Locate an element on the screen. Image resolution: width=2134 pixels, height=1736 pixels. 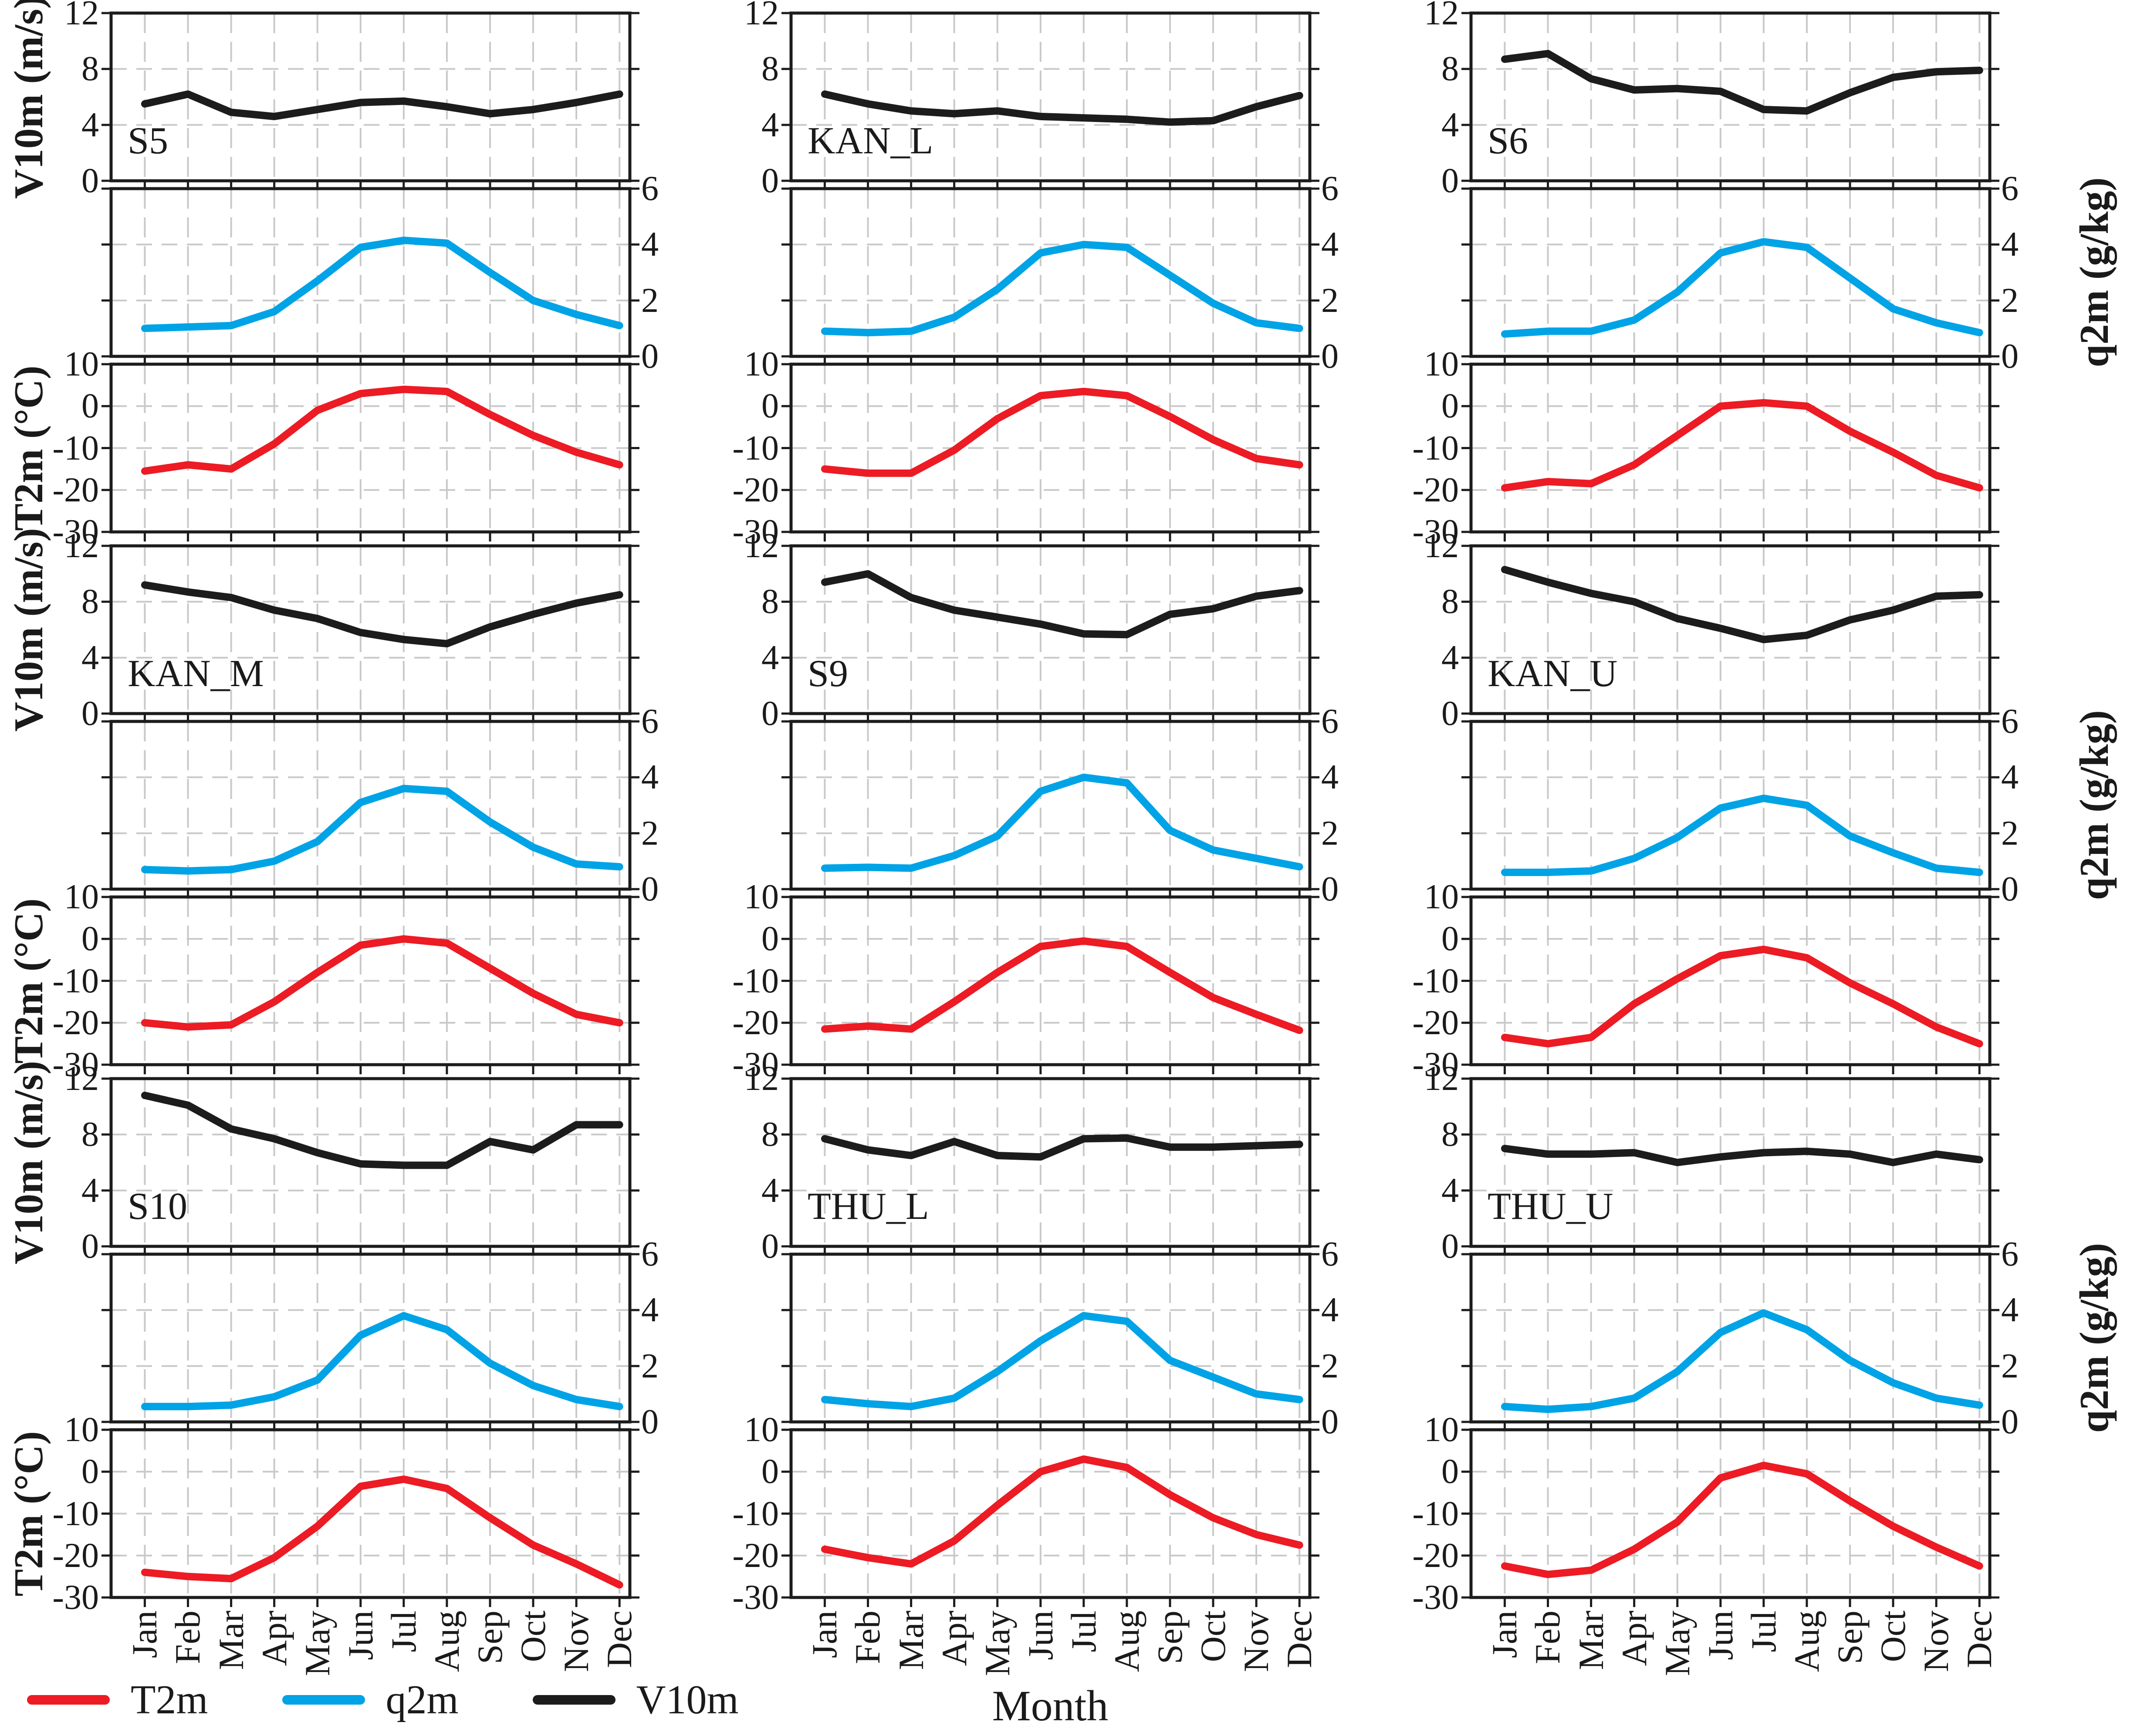
v10m-series-THU_U is located at coordinates (1742, 1155).